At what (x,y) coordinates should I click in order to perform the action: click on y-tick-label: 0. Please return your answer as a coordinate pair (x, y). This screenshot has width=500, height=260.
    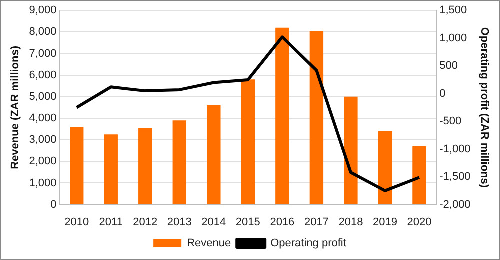
    Looking at the image, I should click on (53, 204).